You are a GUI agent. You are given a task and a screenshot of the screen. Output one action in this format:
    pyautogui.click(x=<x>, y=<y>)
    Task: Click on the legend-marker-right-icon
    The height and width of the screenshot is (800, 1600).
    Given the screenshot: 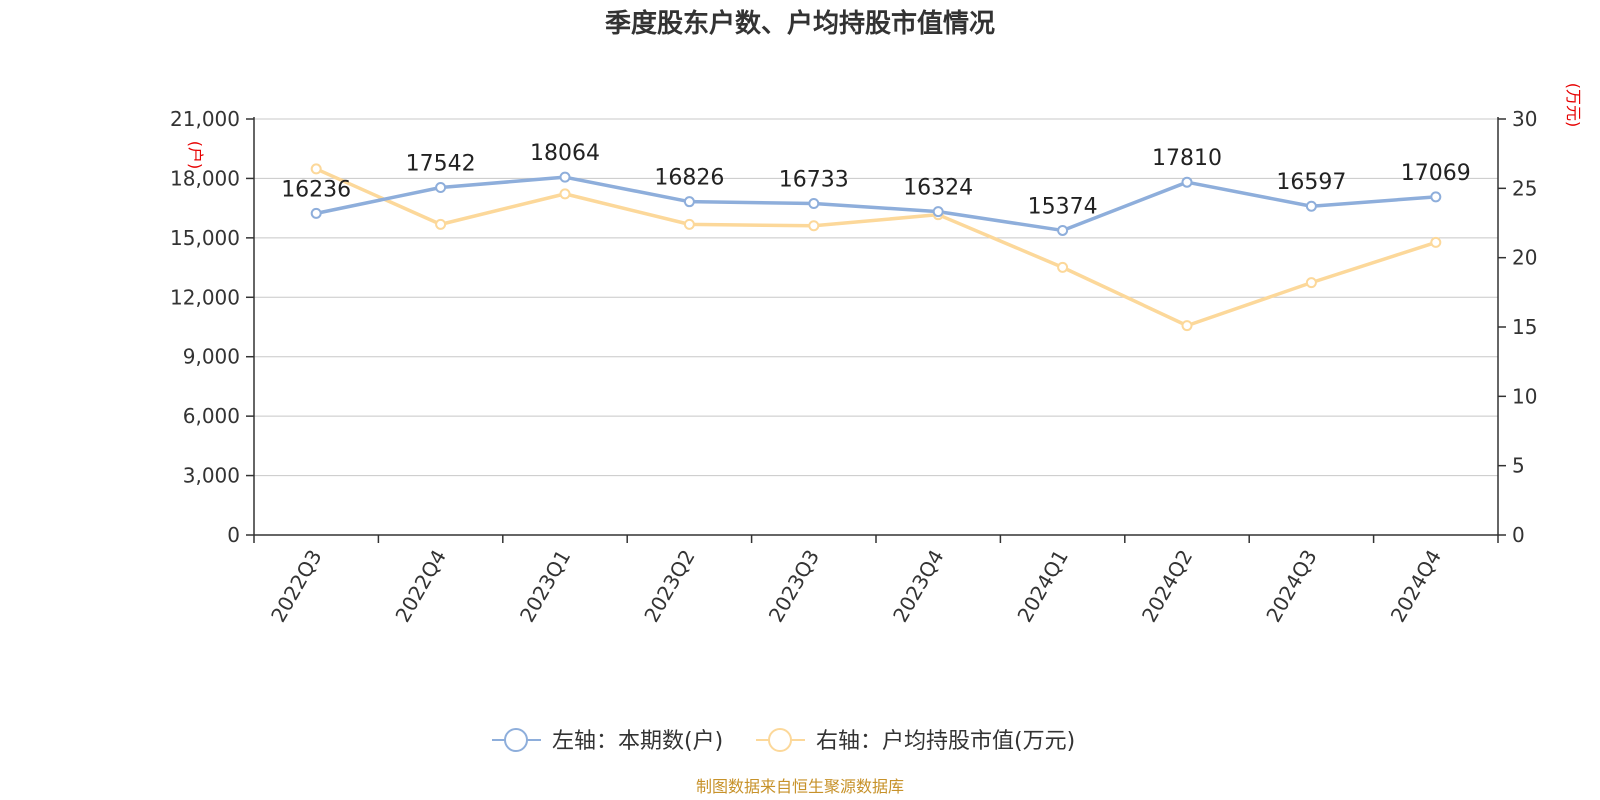 What is the action you would take?
    pyautogui.click(x=780, y=740)
    